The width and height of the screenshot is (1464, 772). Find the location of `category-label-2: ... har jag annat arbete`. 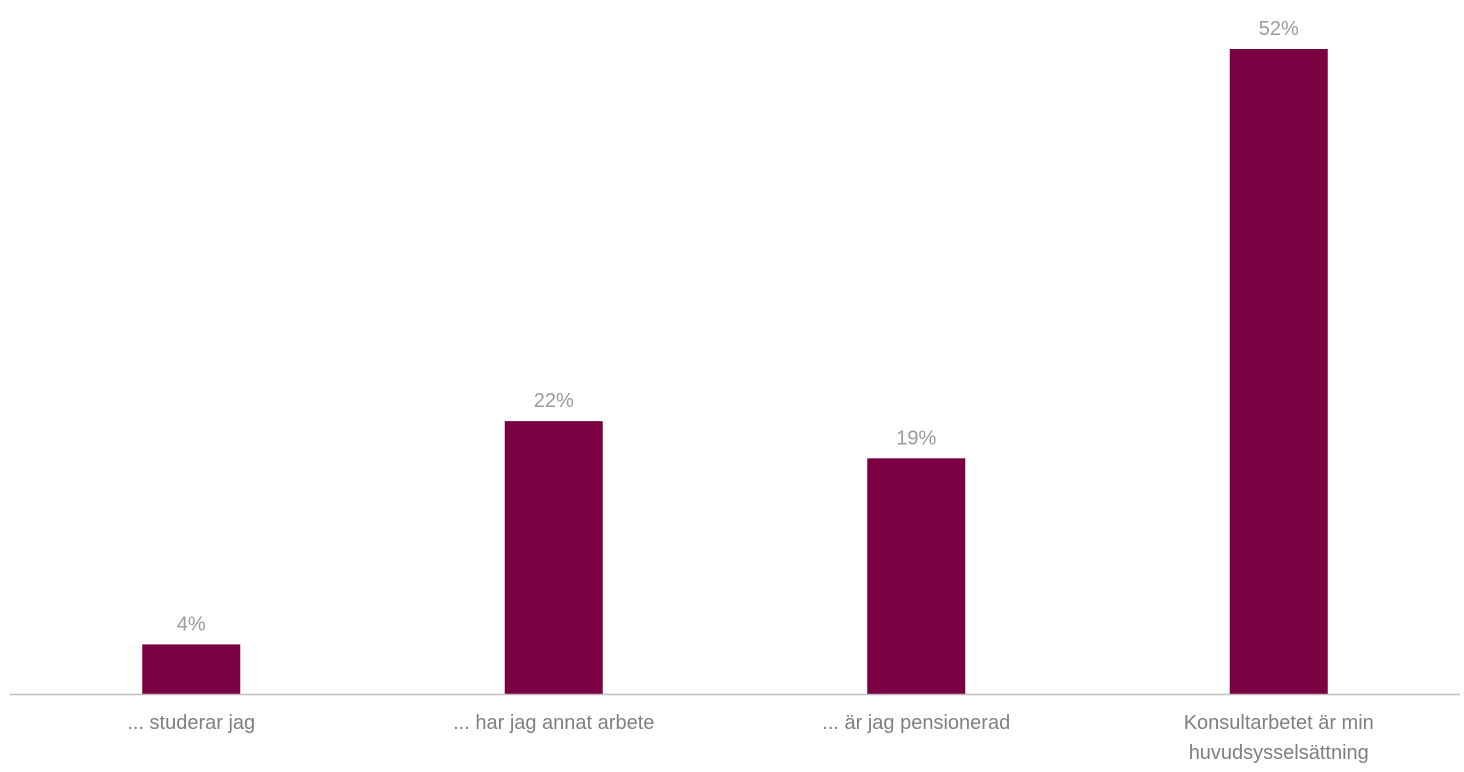

category-label-2: ... har jag annat arbete is located at coordinates (553, 723).